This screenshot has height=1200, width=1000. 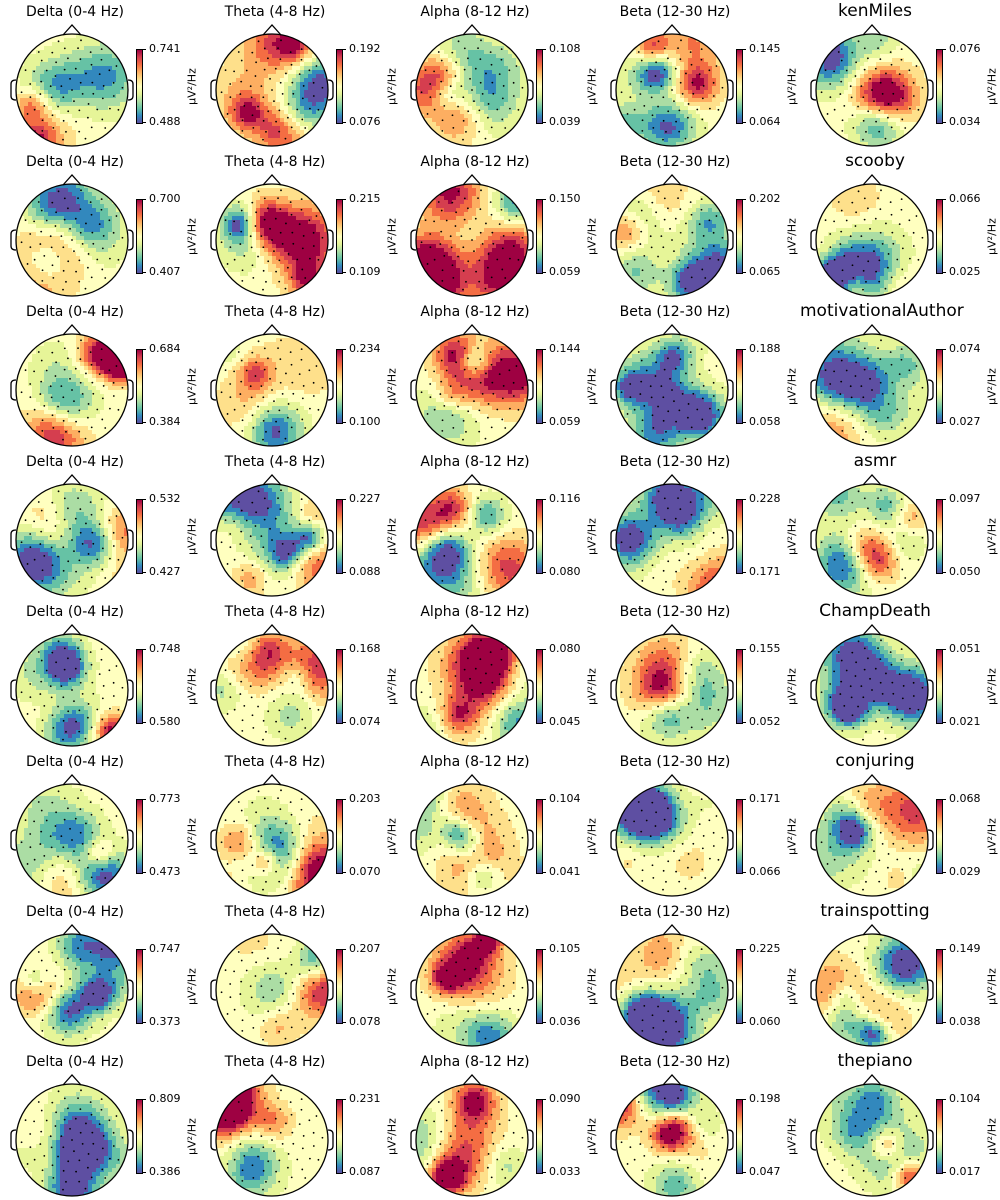 What do you see at coordinates (100, 225) in the screenshot?
I see `topomap-panel: Delta (0-4 Hz) 0.700 0.407 µV²/Hz` at bounding box center [100, 225].